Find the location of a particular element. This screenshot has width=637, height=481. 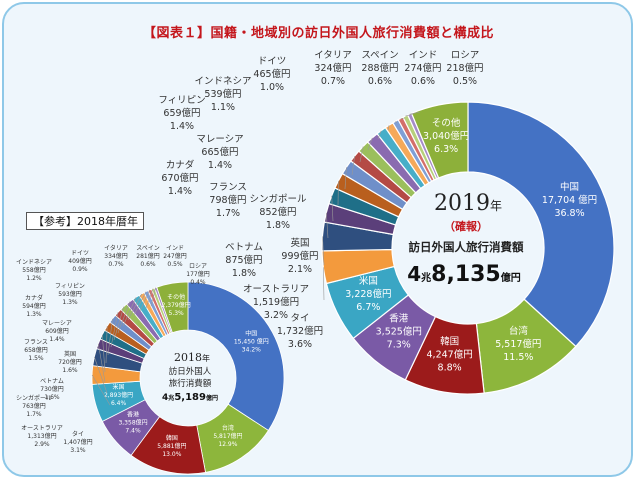

big-label-7-0: 英国 is located at coordinates (299, 243).